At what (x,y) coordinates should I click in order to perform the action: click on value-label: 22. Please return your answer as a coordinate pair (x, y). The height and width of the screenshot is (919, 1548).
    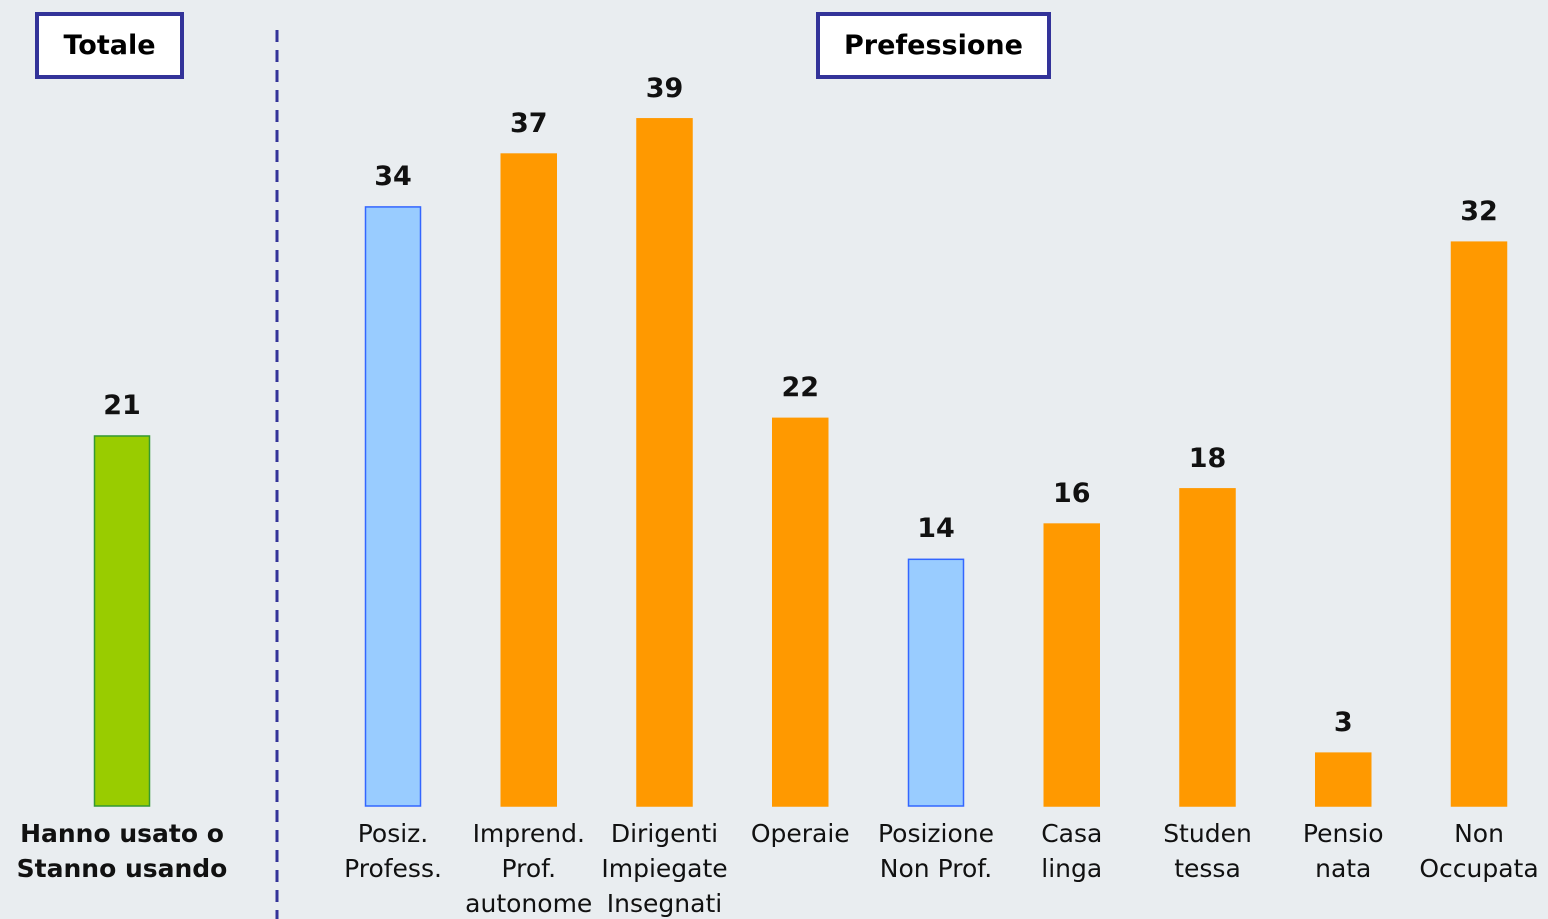
    Looking at the image, I should click on (800, 388).